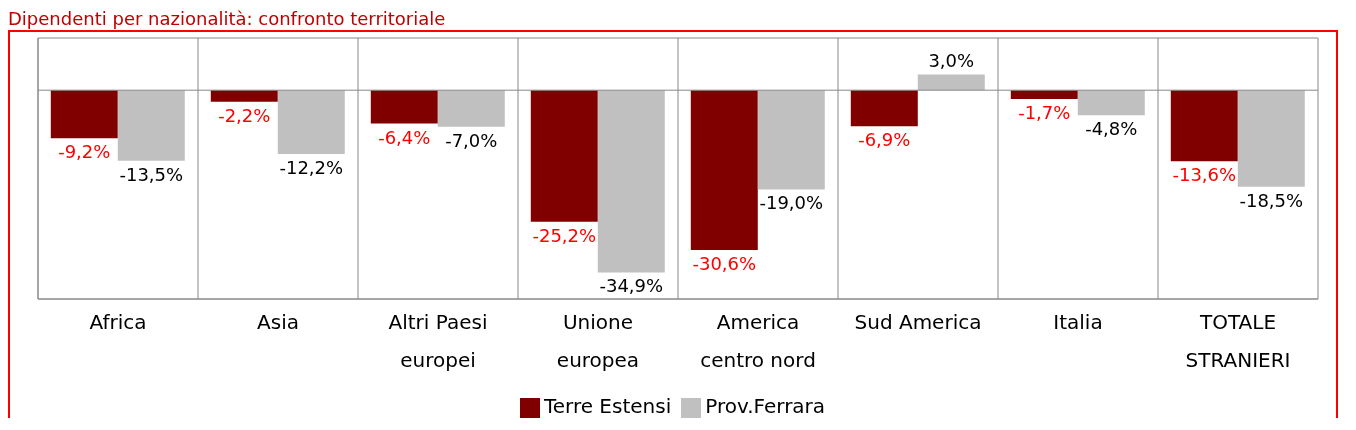 Image resolution: width=1356 pixels, height=430 pixels. I want to click on legend-label: Terre Estensi, so click(607, 406).